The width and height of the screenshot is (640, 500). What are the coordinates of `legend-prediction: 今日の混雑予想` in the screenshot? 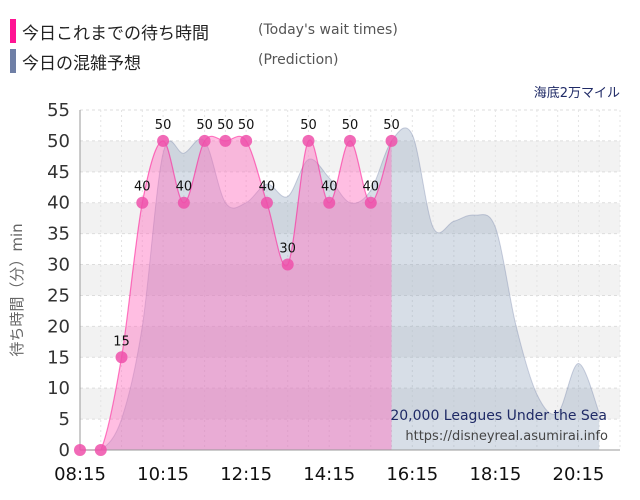 It's located at (75, 61).